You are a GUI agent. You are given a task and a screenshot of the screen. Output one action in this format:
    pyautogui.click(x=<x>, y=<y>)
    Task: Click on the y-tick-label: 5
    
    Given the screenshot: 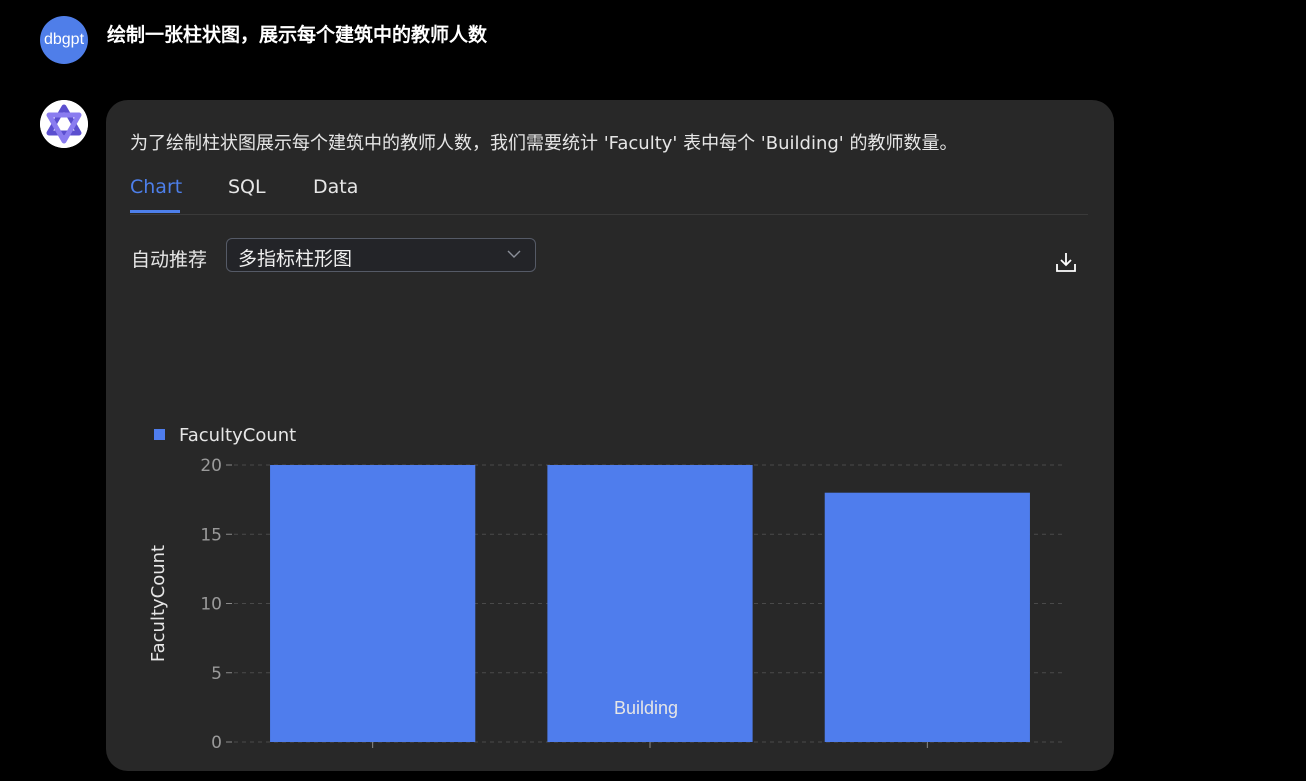 What is the action you would take?
    pyautogui.click(x=216, y=674)
    